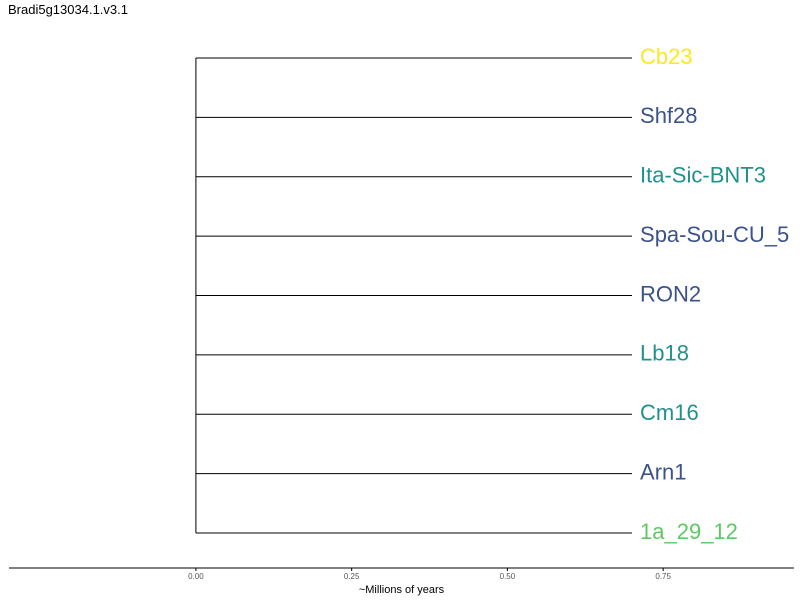 The width and height of the screenshot is (800, 600). I want to click on x-axis: 0.00 0.25 0.50 0.75 ~Millions of years, so click(401, 581).